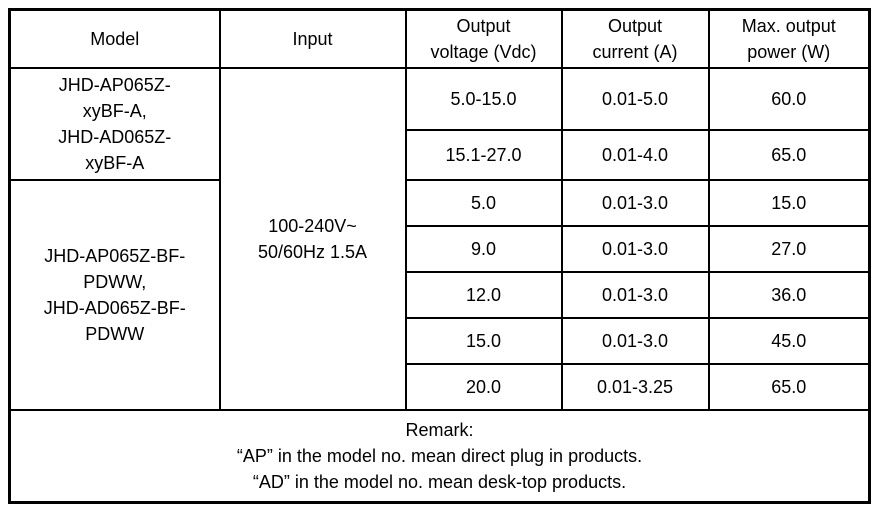 This screenshot has width=875, height=505. I want to click on power-cell: 60.0, so click(789, 99).